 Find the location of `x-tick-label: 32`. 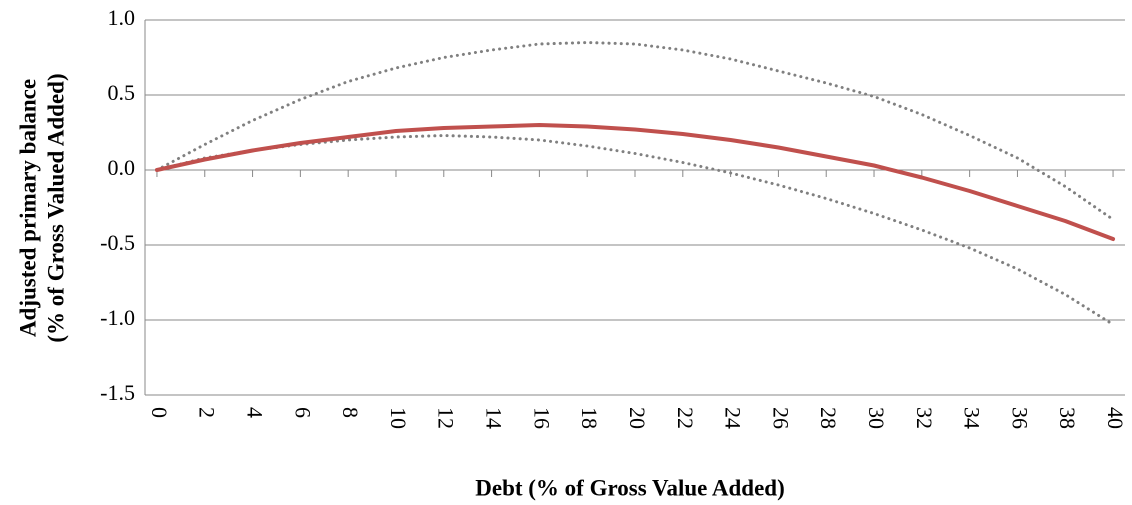

x-tick-label: 32 is located at coordinates (924, 418).